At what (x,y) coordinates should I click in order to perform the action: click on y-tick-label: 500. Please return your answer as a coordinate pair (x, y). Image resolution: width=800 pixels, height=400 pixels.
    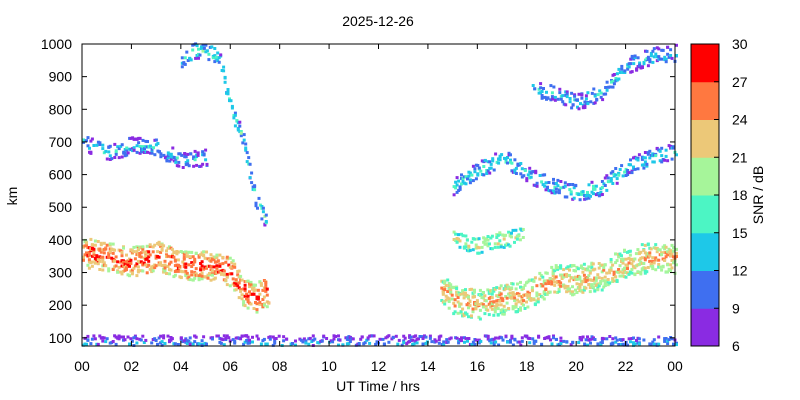
    Looking at the image, I should click on (61, 207).